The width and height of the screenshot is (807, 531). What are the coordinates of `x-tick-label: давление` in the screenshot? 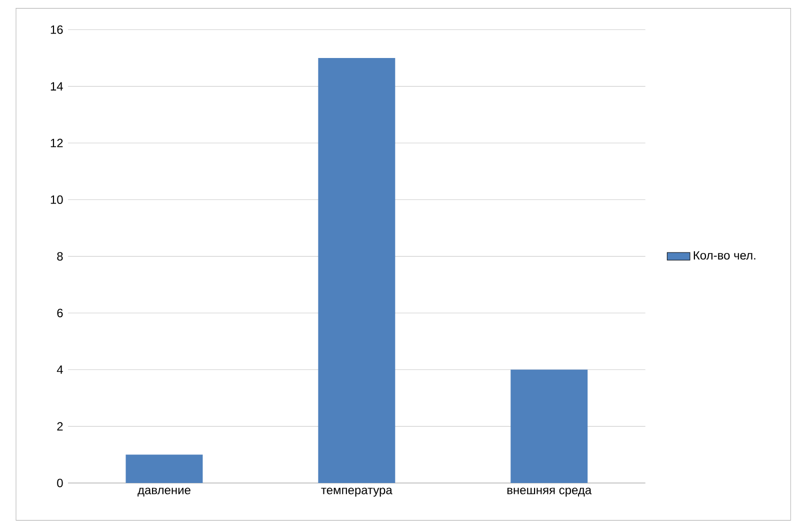 It's located at (164, 492).